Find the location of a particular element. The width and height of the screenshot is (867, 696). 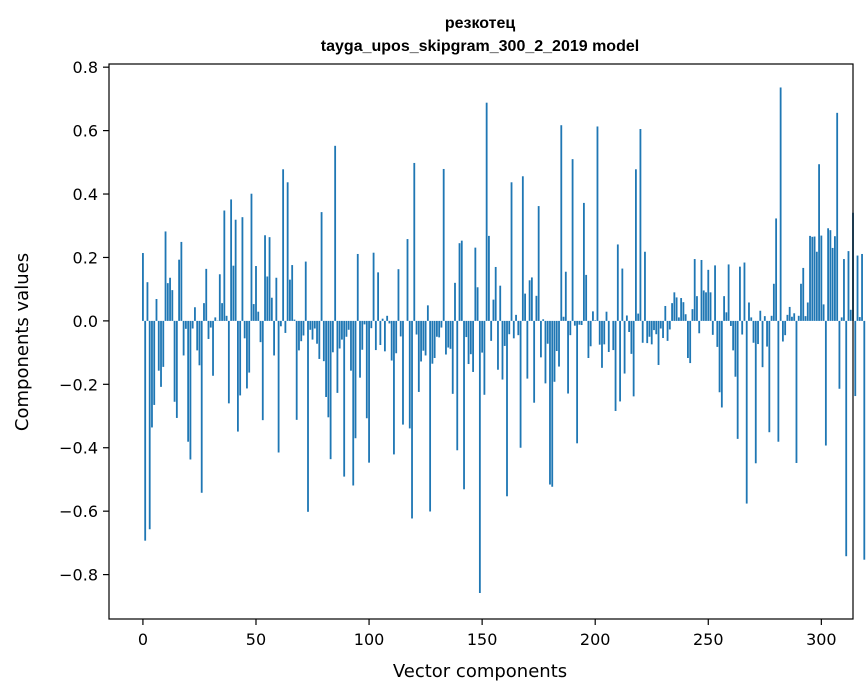

y-tick-label: −0.6 is located at coordinates (78, 511).